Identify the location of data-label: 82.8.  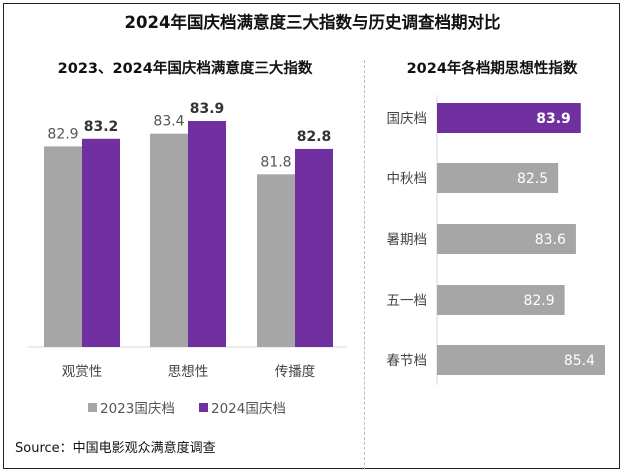
(314, 137).